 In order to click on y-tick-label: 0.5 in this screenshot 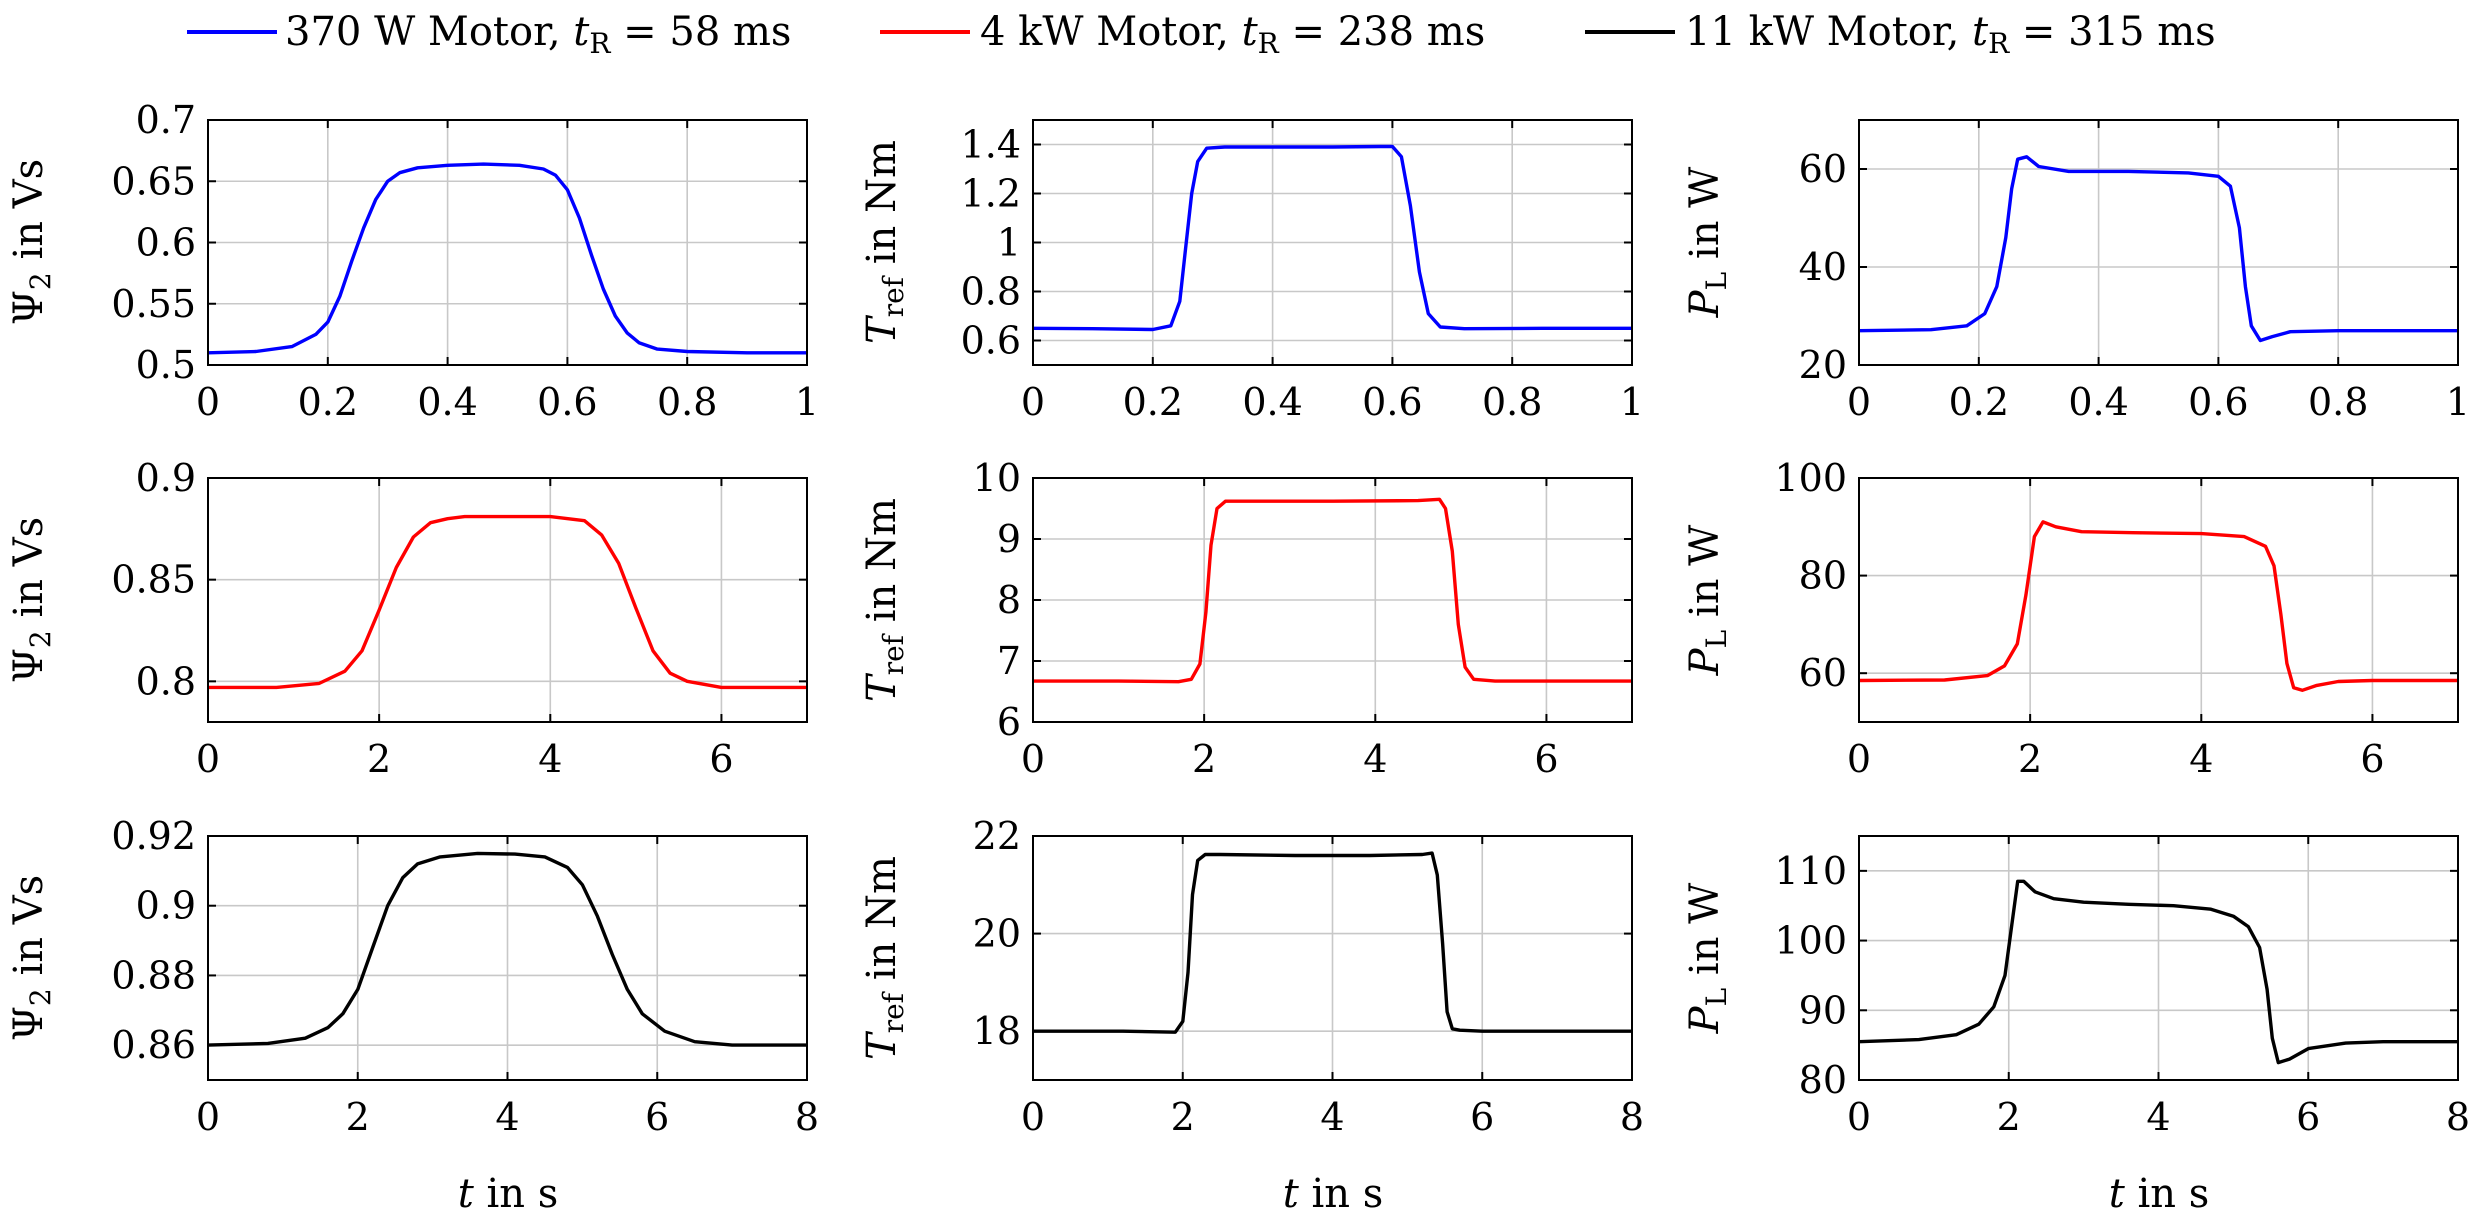, I will do `click(166, 365)`.